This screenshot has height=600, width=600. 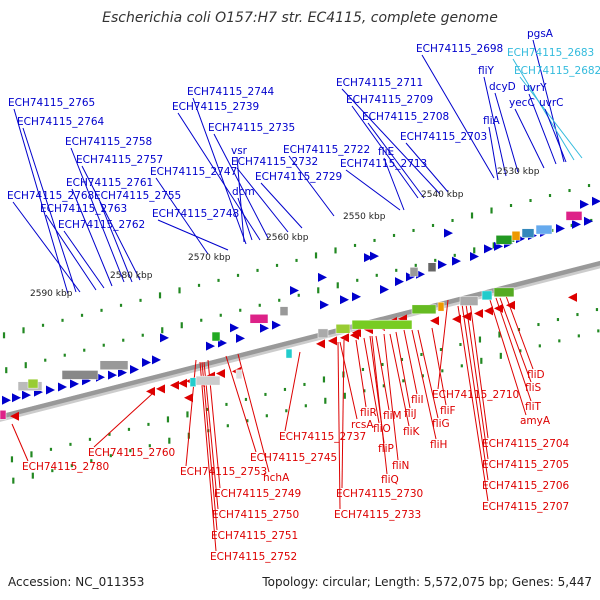 What do you see at coordinates (386, 449) in the screenshot?
I see `gene-label: fliP` at bounding box center [386, 449].